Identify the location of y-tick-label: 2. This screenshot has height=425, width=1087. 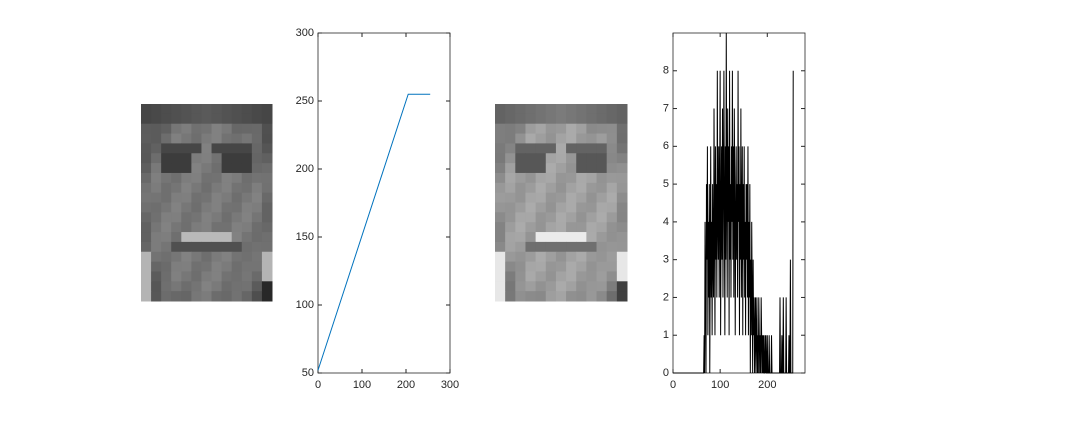
(666, 297).